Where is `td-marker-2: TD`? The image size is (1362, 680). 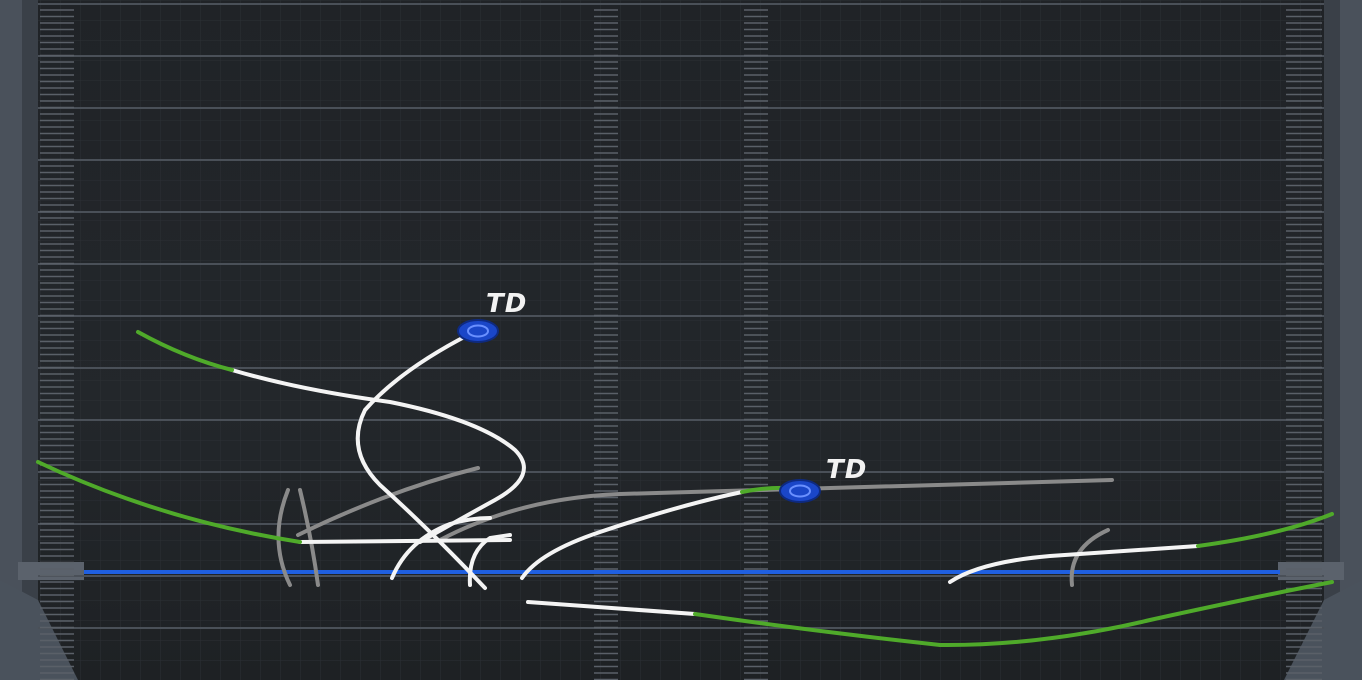
td-marker-2: TD is located at coordinates (823, 479).